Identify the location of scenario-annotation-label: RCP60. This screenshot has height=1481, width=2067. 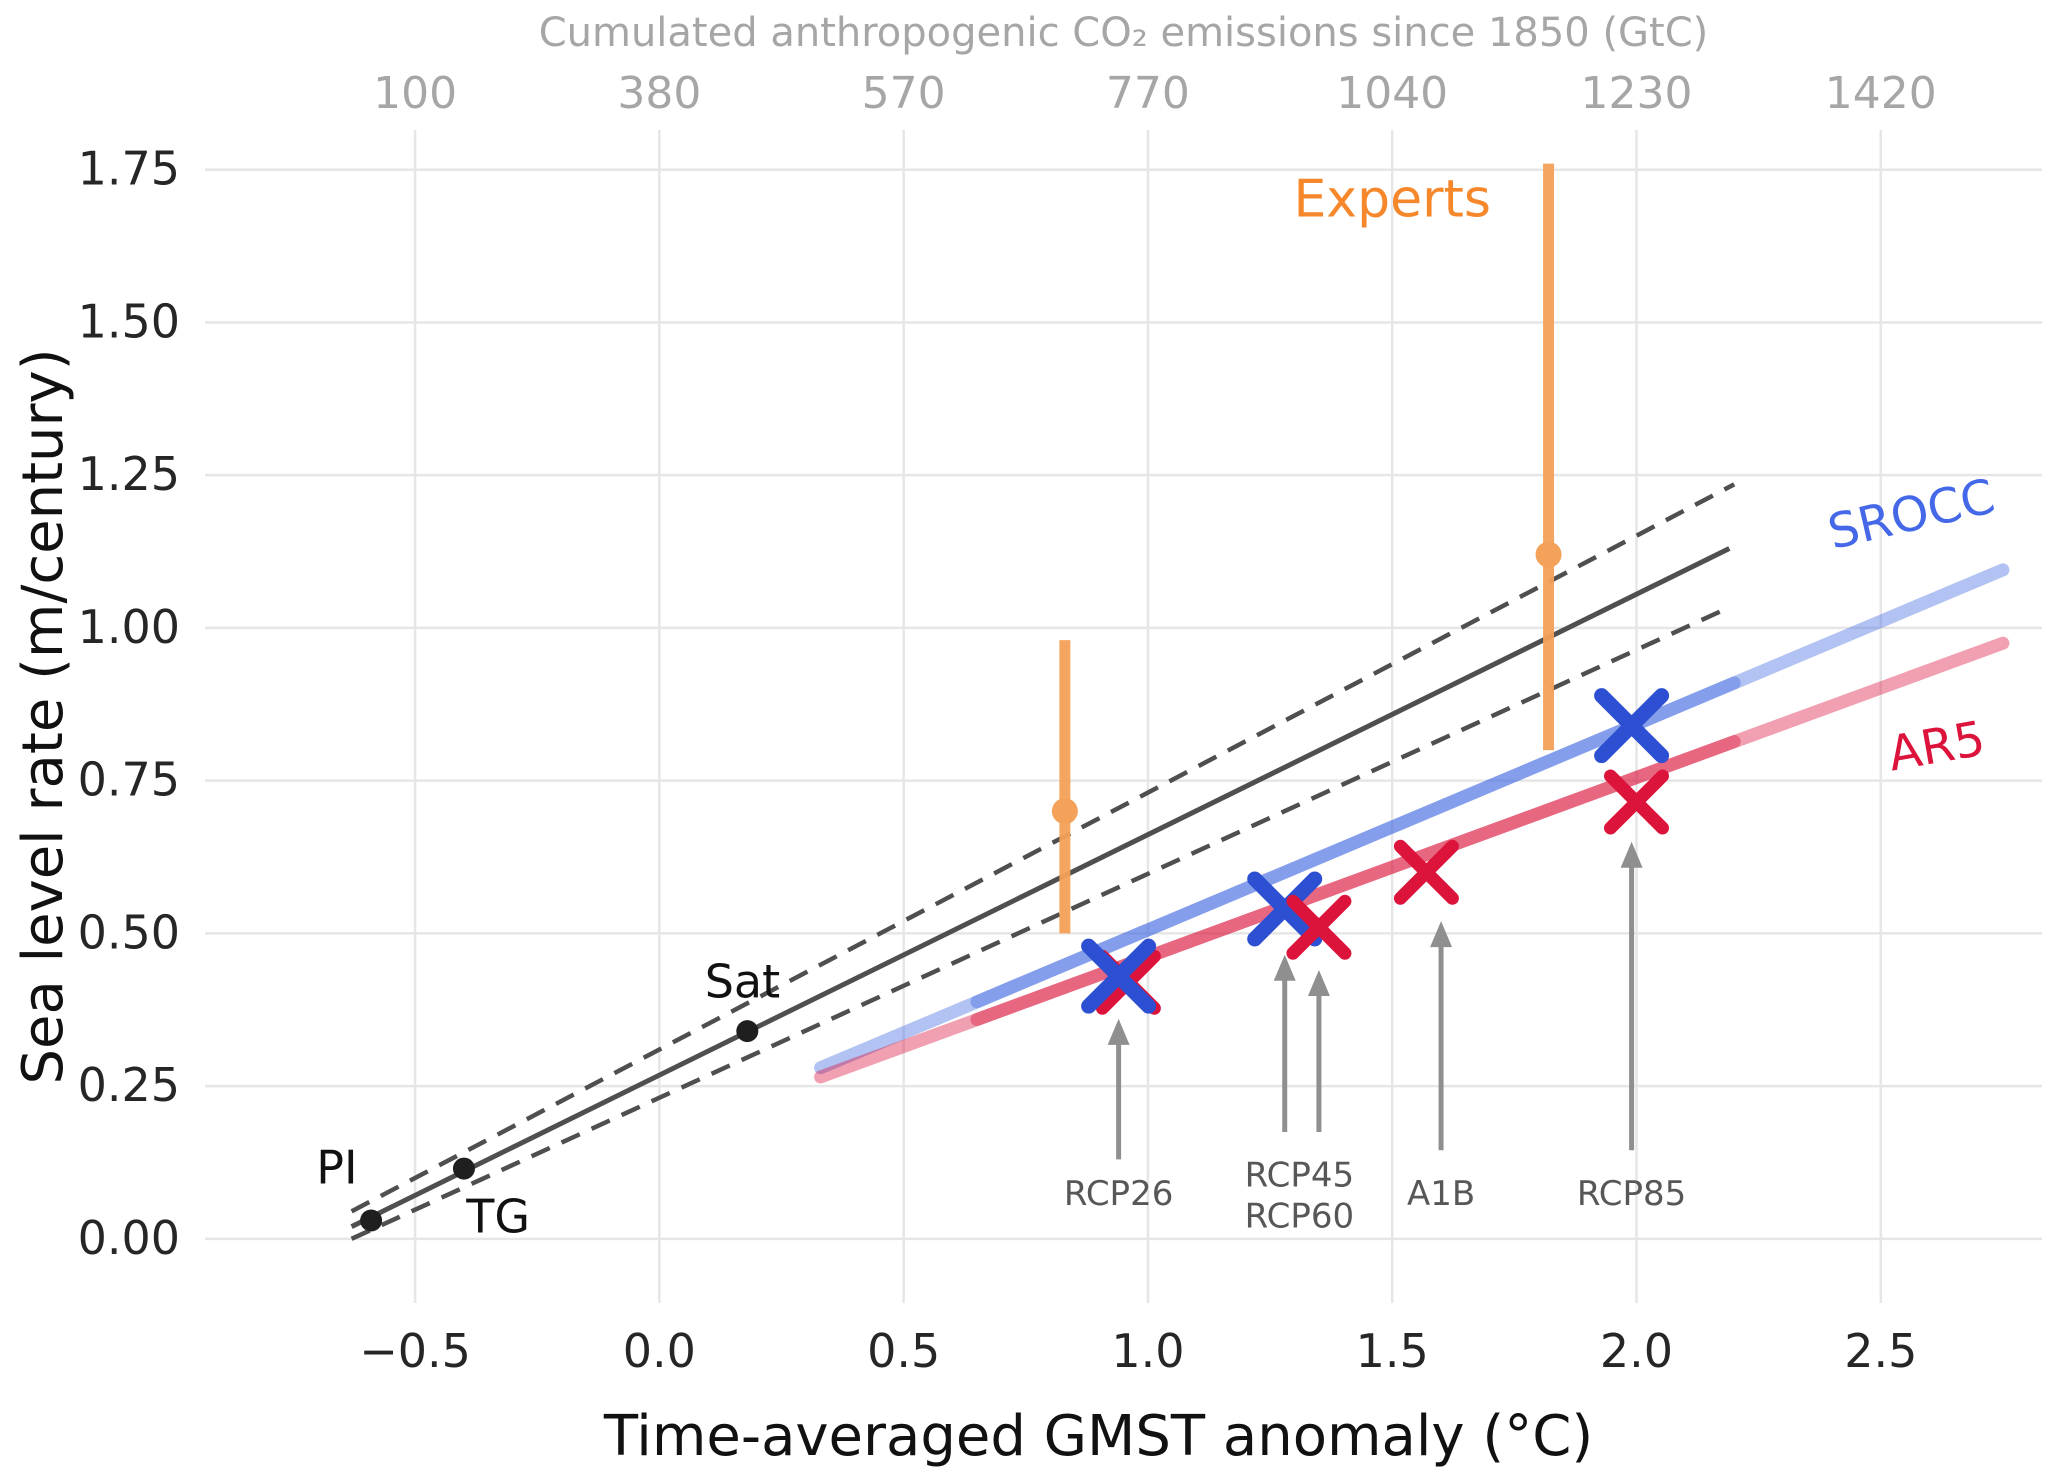
(1299, 1217).